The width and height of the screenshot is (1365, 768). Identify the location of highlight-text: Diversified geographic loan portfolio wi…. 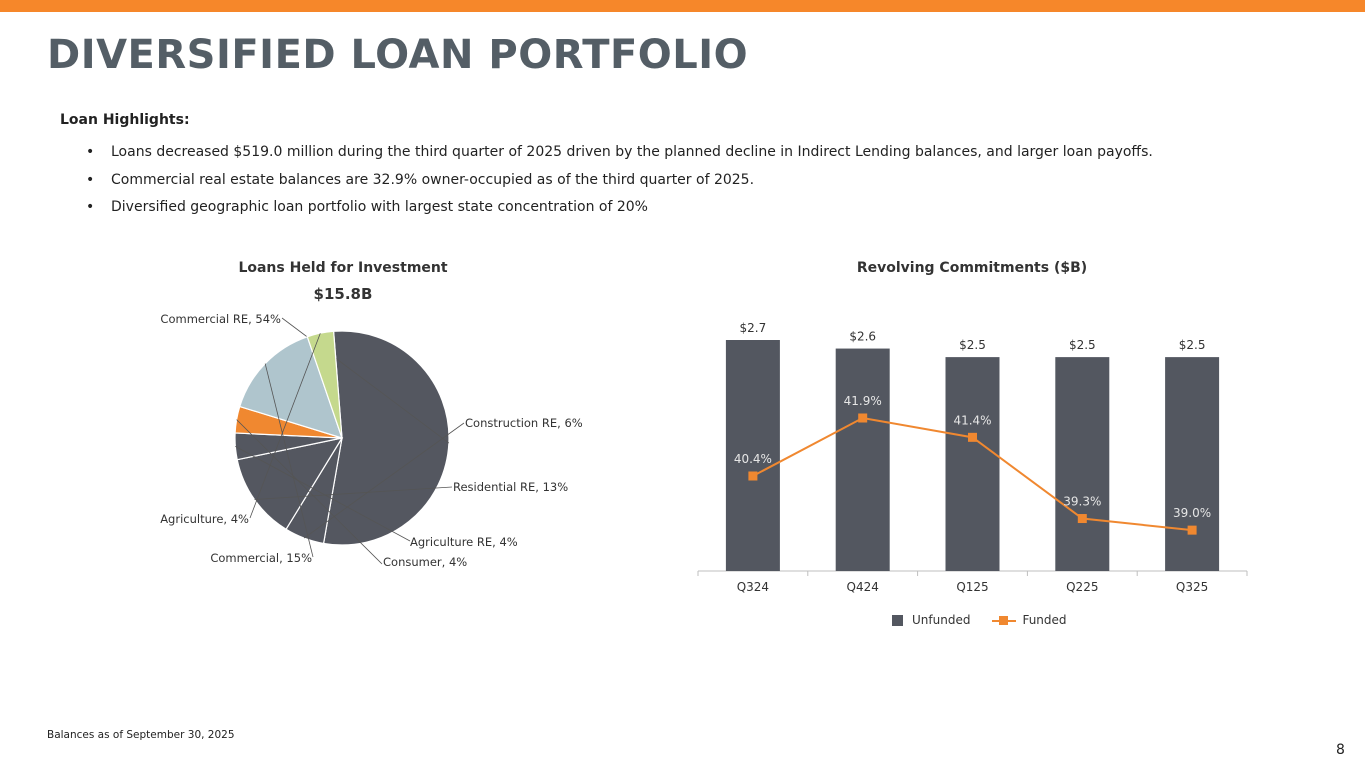
(379, 207).